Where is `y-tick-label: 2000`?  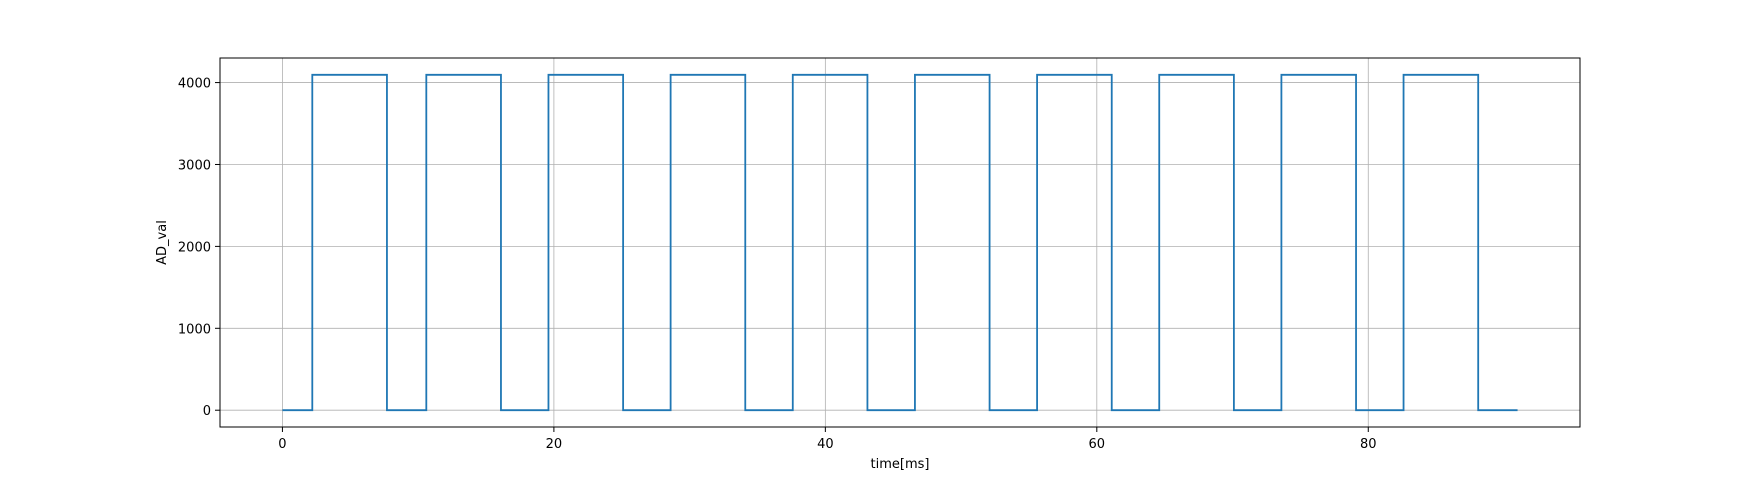
y-tick-label: 2000 is located at coordinates (194, 247).